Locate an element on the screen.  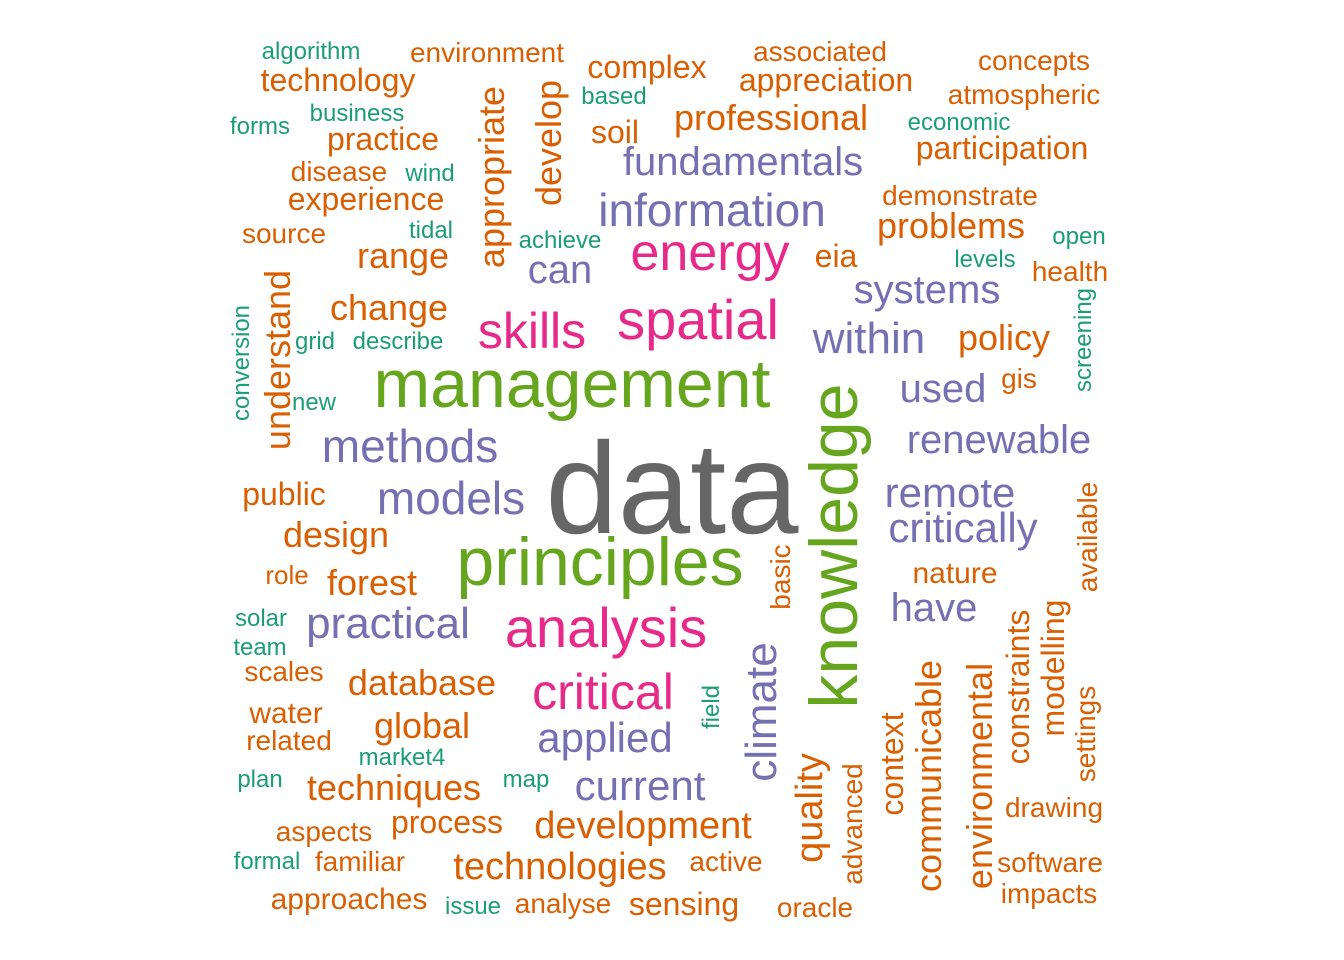
word-new: new is located at coordinates (314, 402).